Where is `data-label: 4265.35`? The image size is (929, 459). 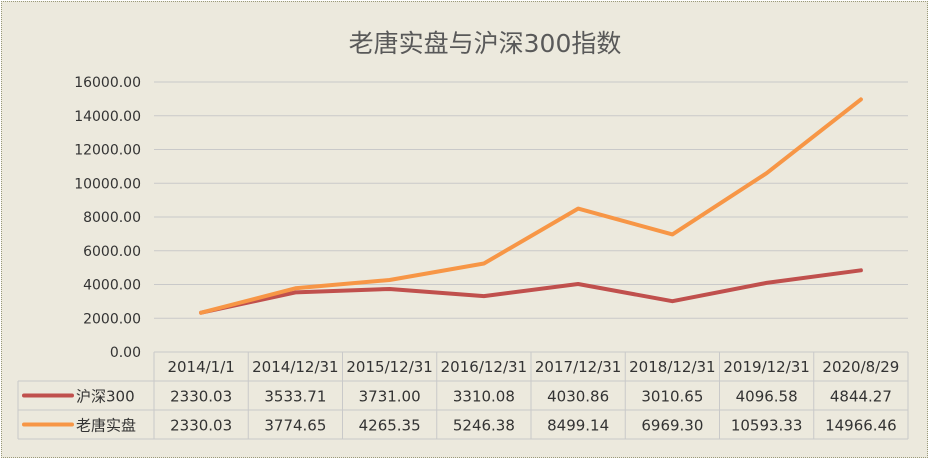 data-label: 4265.35 is located at coordinates (390, 426).